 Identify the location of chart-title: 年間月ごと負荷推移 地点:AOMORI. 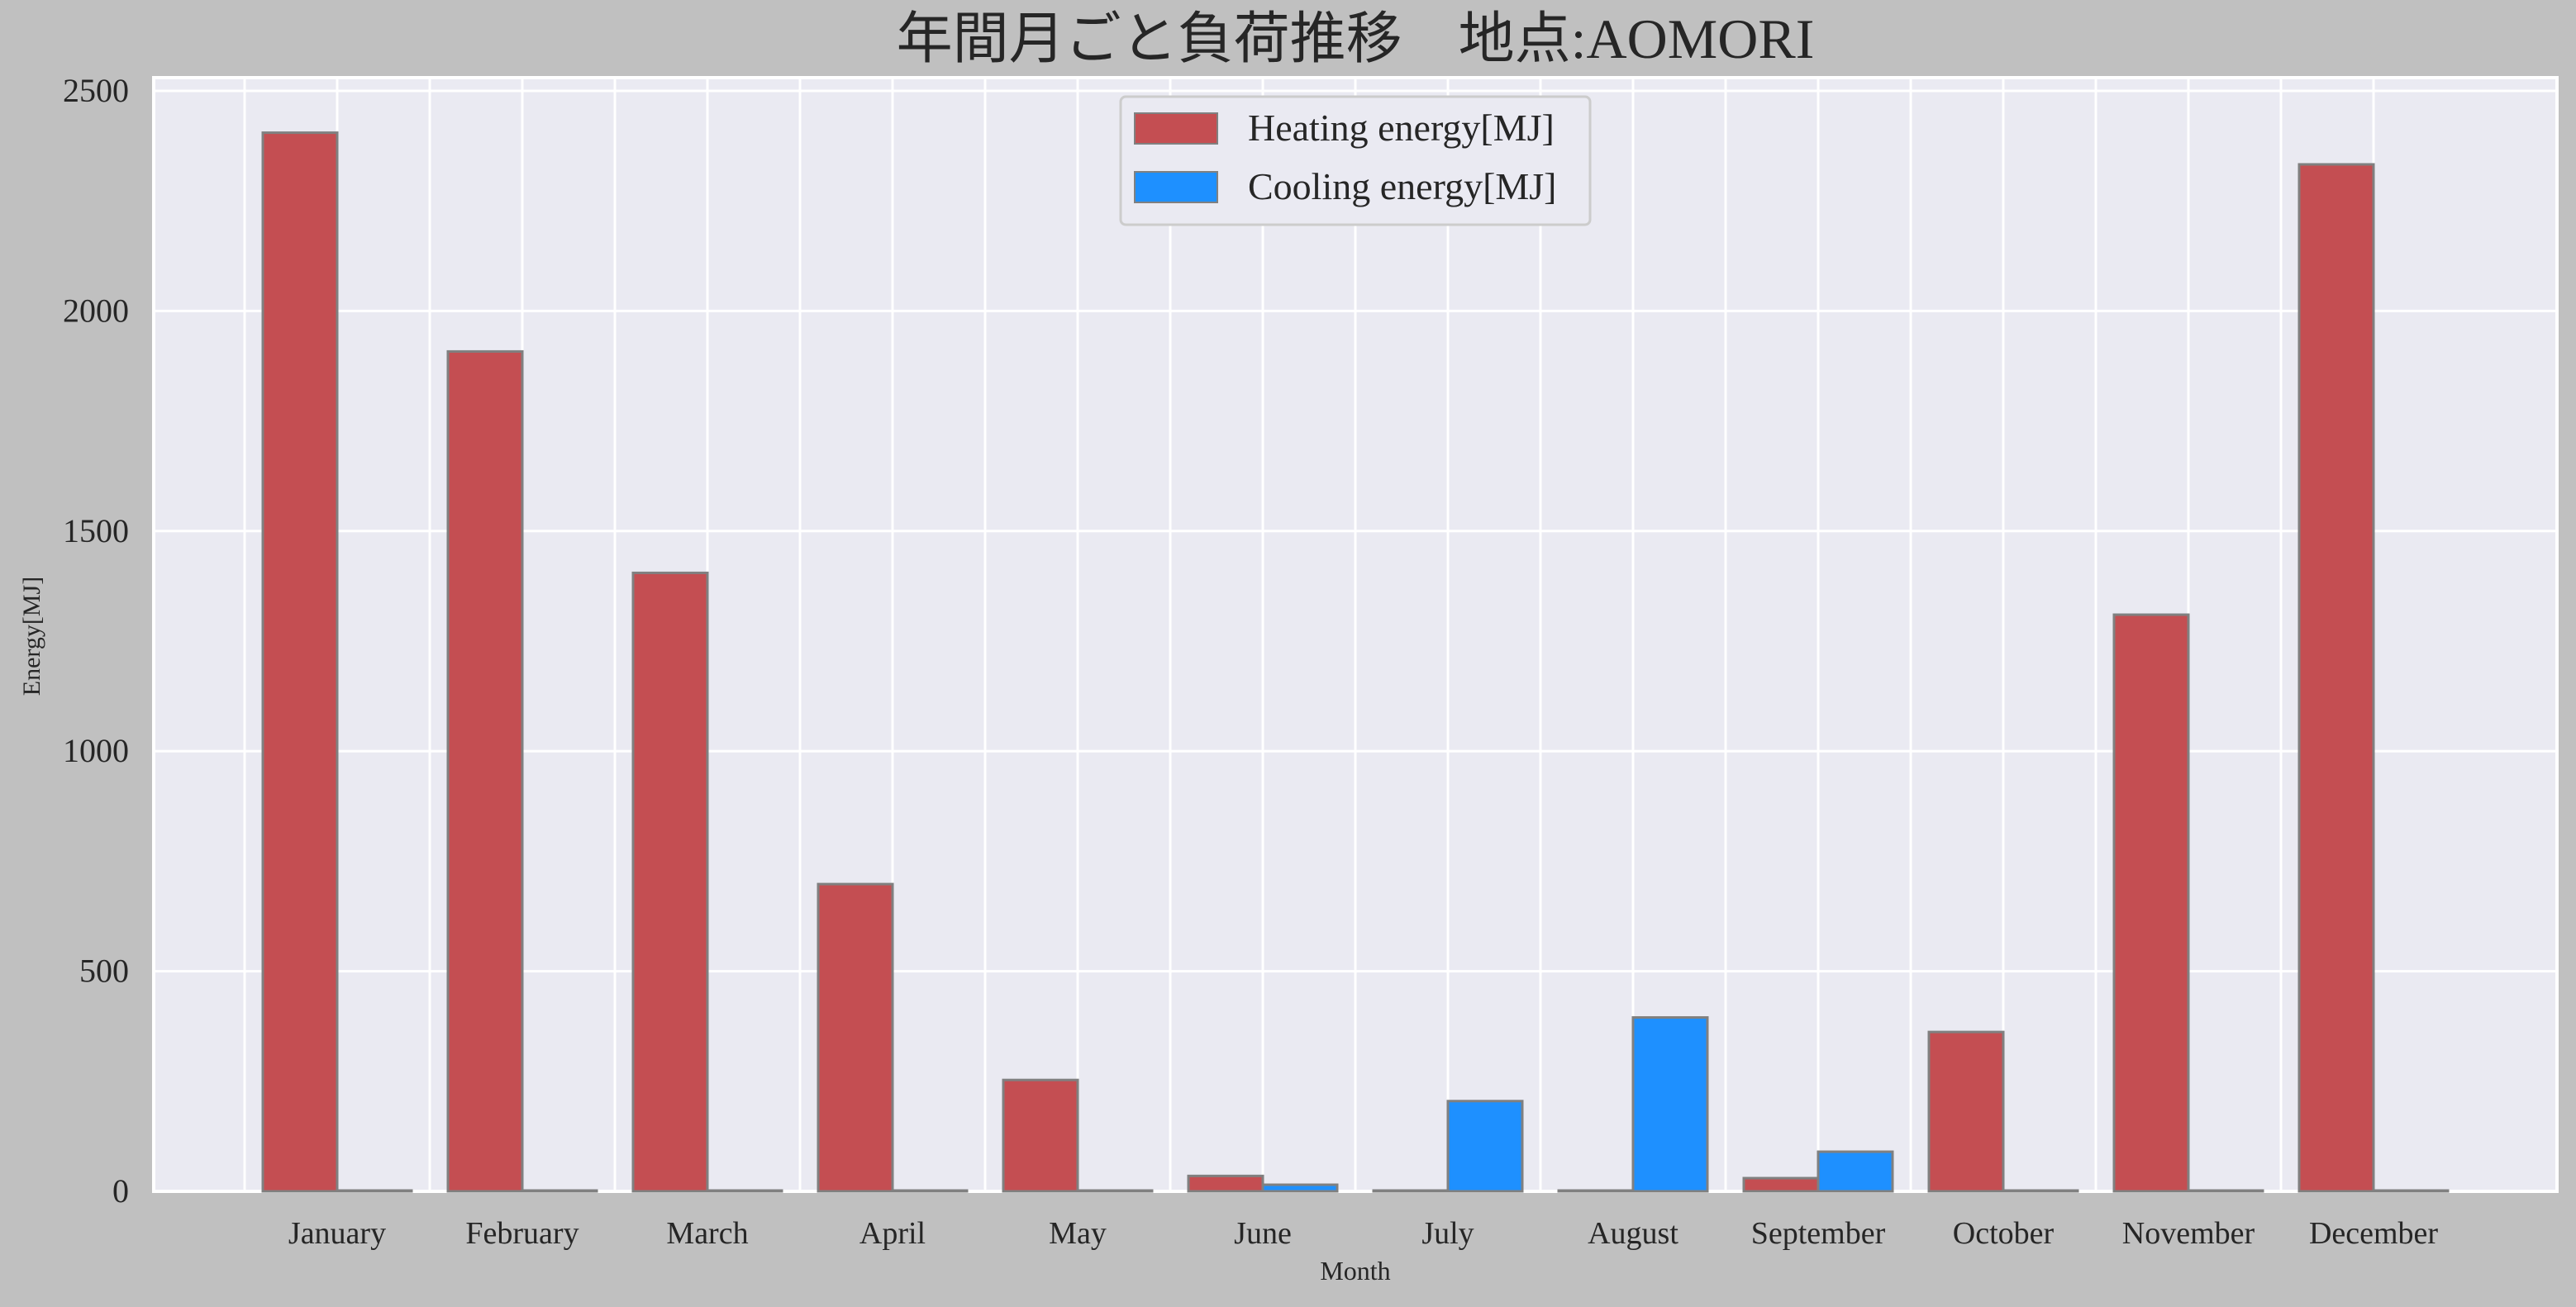
(1356, 38).